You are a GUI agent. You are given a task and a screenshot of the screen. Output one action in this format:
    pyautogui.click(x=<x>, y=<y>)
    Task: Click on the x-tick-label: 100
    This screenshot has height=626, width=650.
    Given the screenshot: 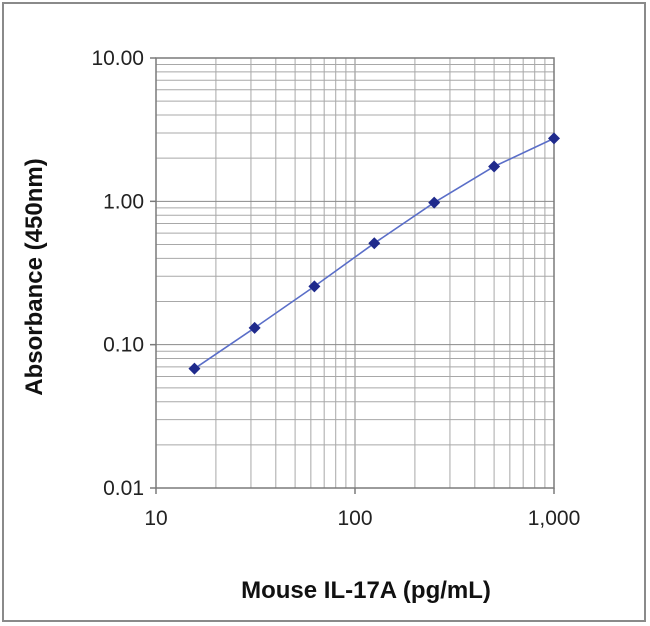 What is the action you would take?
    pyautogui.click(x=354, y=518)
    